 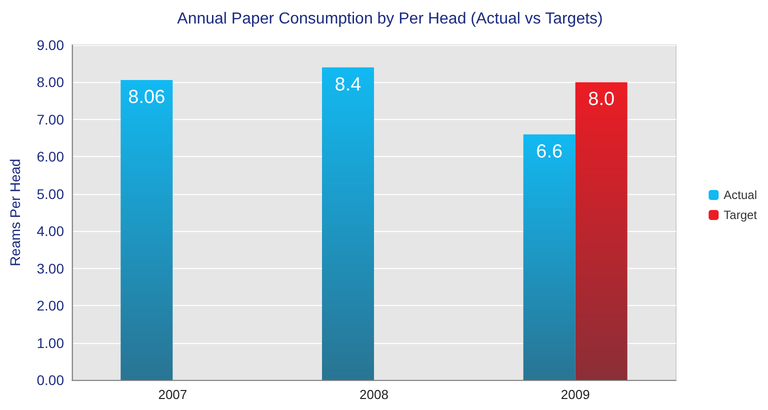 What do you see at coordinates (50, 380) in the screenshot?
I see `y-tick-label: 0.00` at bounding box center [50, 380].